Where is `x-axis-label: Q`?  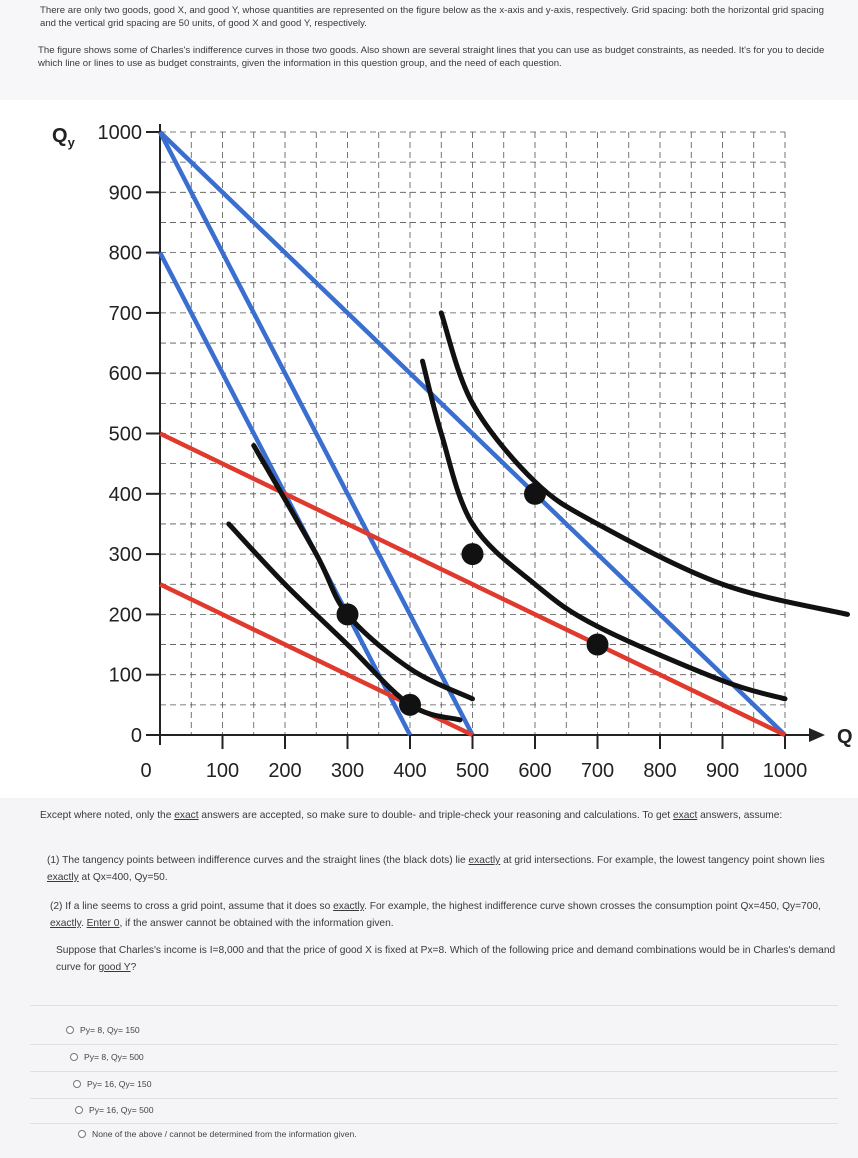
x-axis-label: Q is located at coordinates (845, 737).